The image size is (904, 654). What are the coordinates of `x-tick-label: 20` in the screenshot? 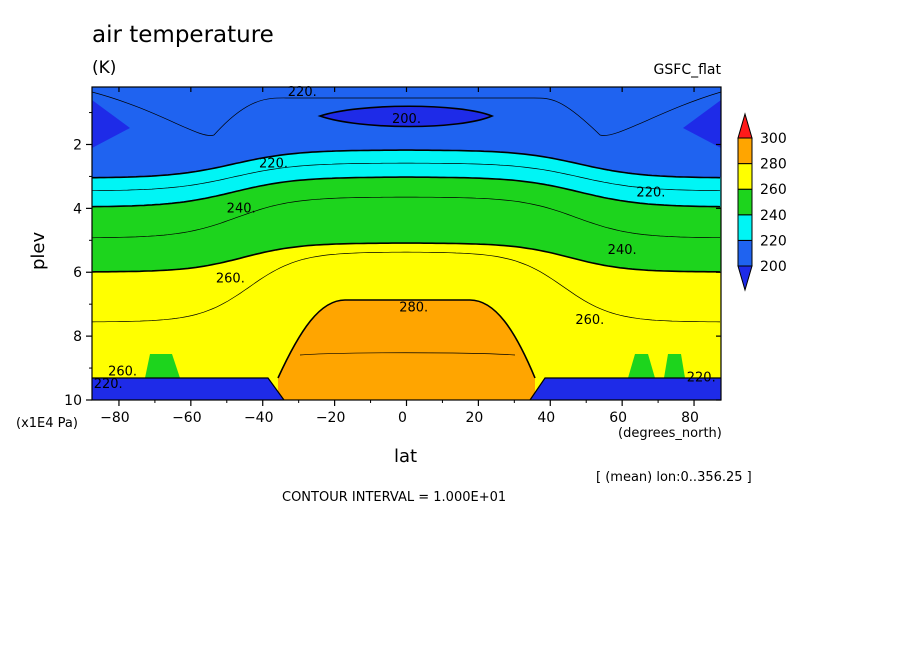 It's located at (474, 418).